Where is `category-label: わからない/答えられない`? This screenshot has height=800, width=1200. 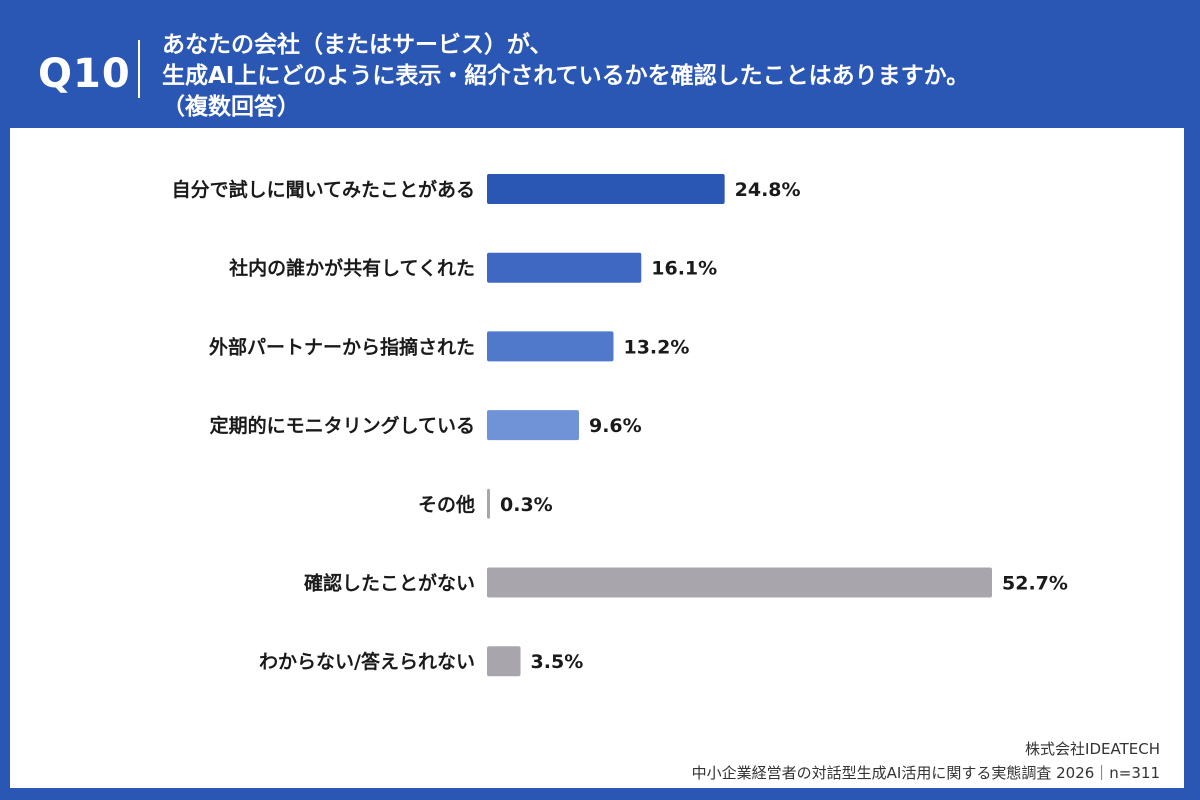 category-label: わからない/答えられない is located at coordinates (367, 661).